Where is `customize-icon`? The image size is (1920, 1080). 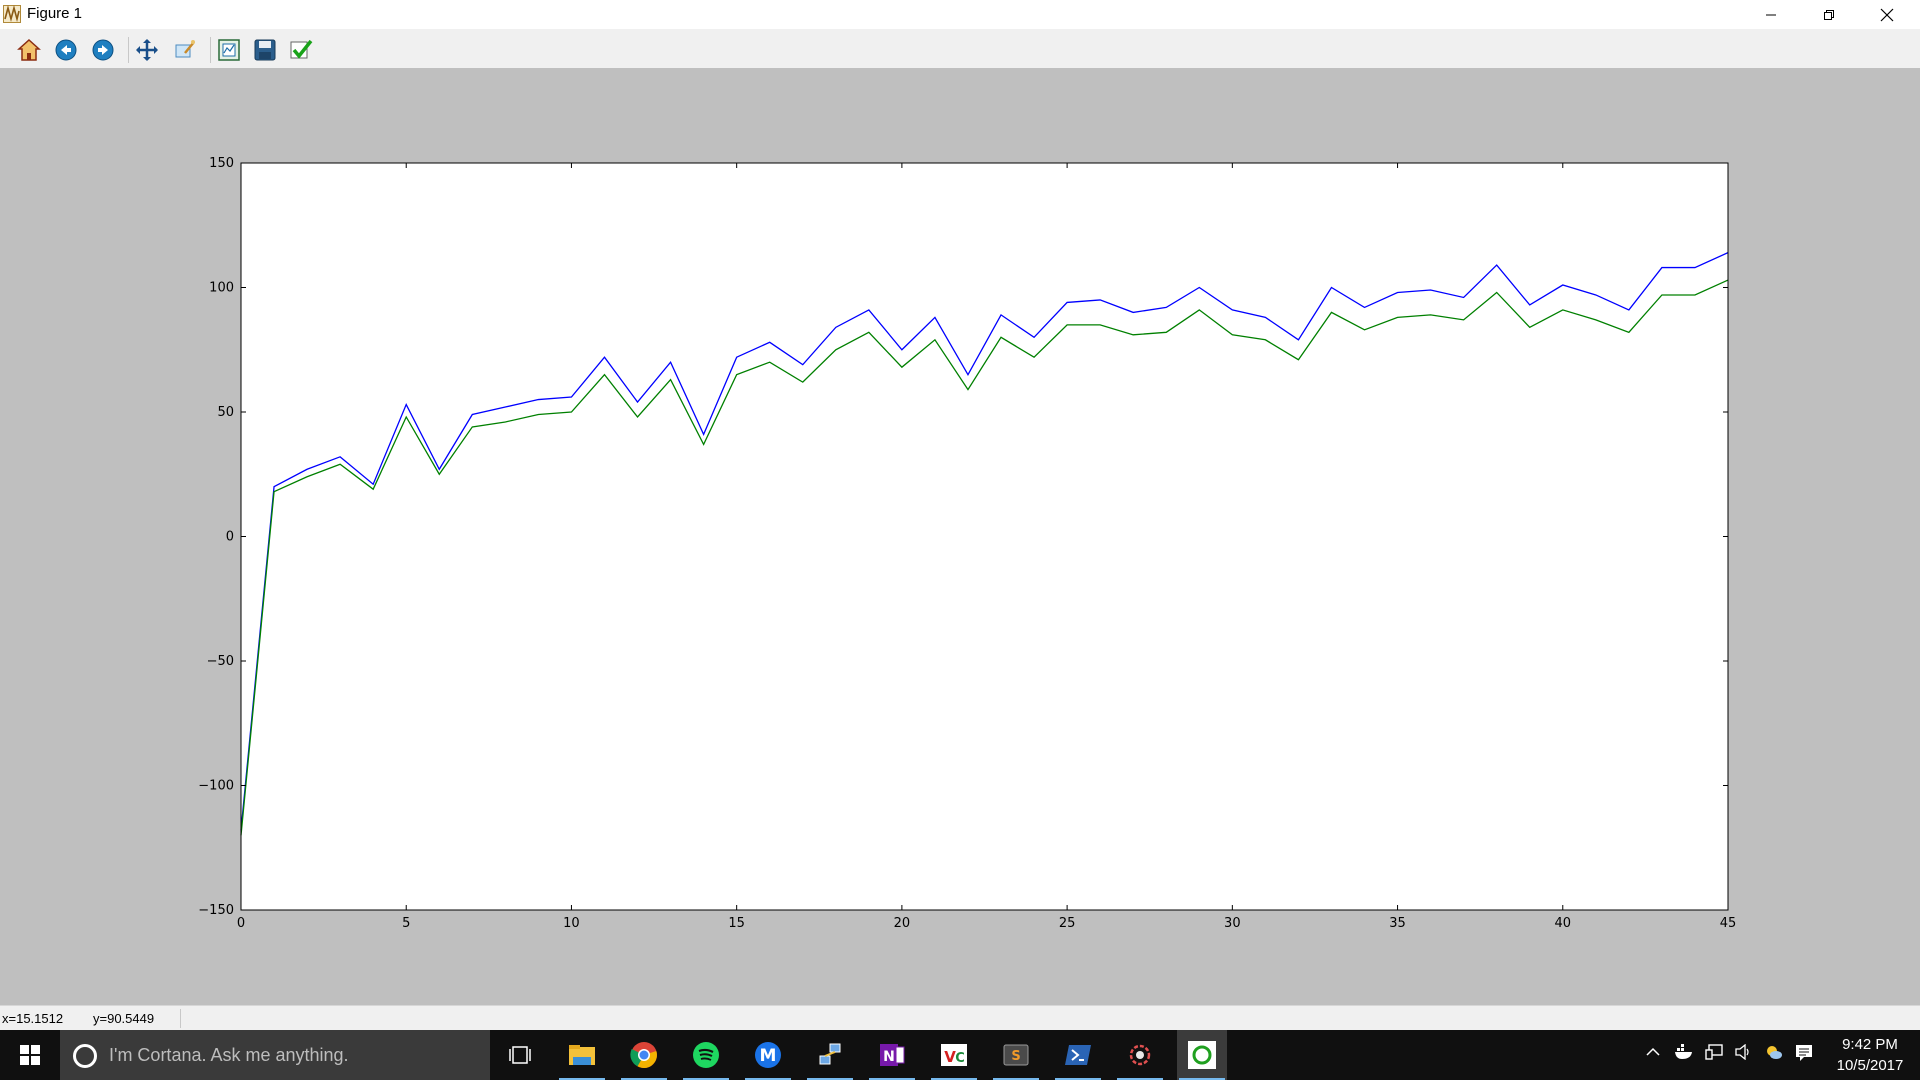
customize-icon is located at coordinates (301, 49).